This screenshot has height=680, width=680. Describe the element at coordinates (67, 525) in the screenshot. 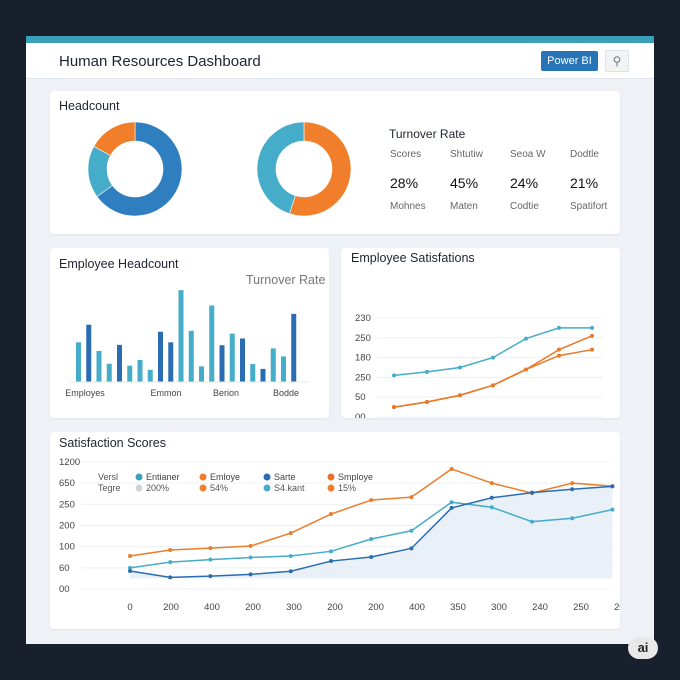

I see `y-tick-label: 200` at that location.